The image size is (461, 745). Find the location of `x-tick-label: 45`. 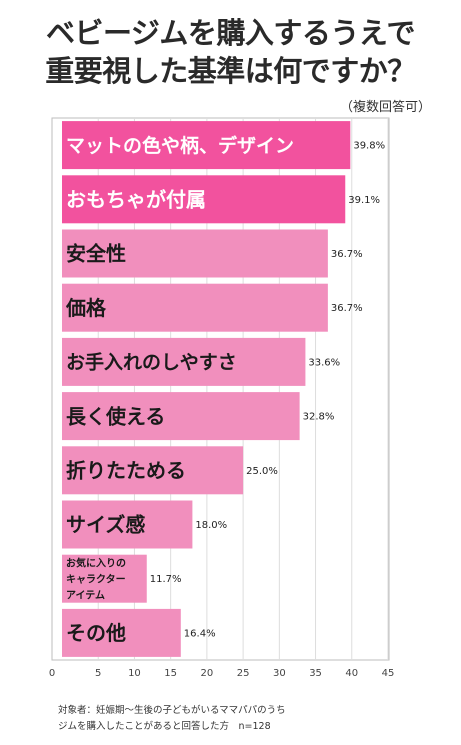

x-tick-label: 45 is located at coordinates (388, 673).